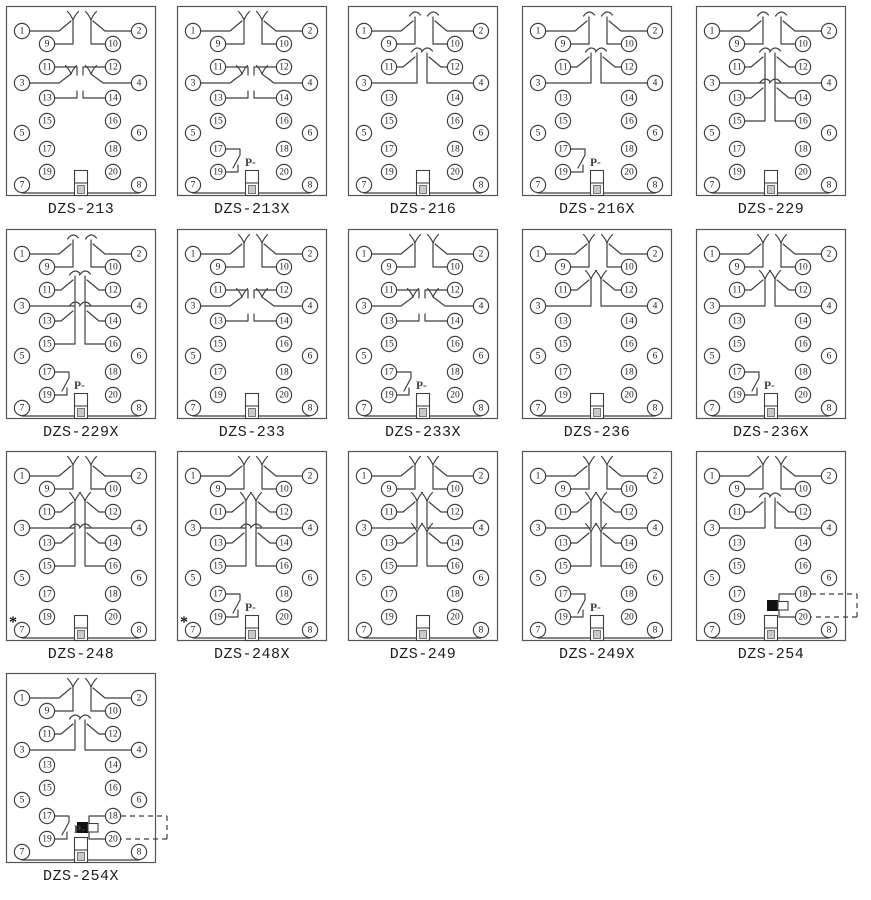 This screenshot has width=871, height=900. Describe the element at coordinates (80, 432) in the screenshot. I see `relay-label: DZS-229X` at that location.